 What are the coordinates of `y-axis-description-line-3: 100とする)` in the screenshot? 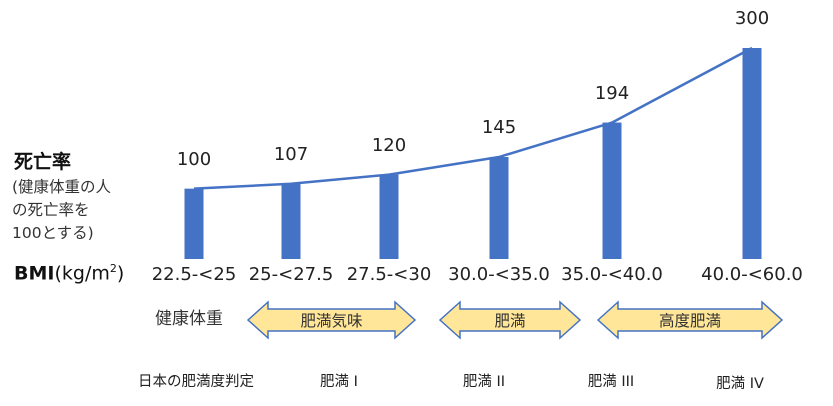 It's located at (53, 233).